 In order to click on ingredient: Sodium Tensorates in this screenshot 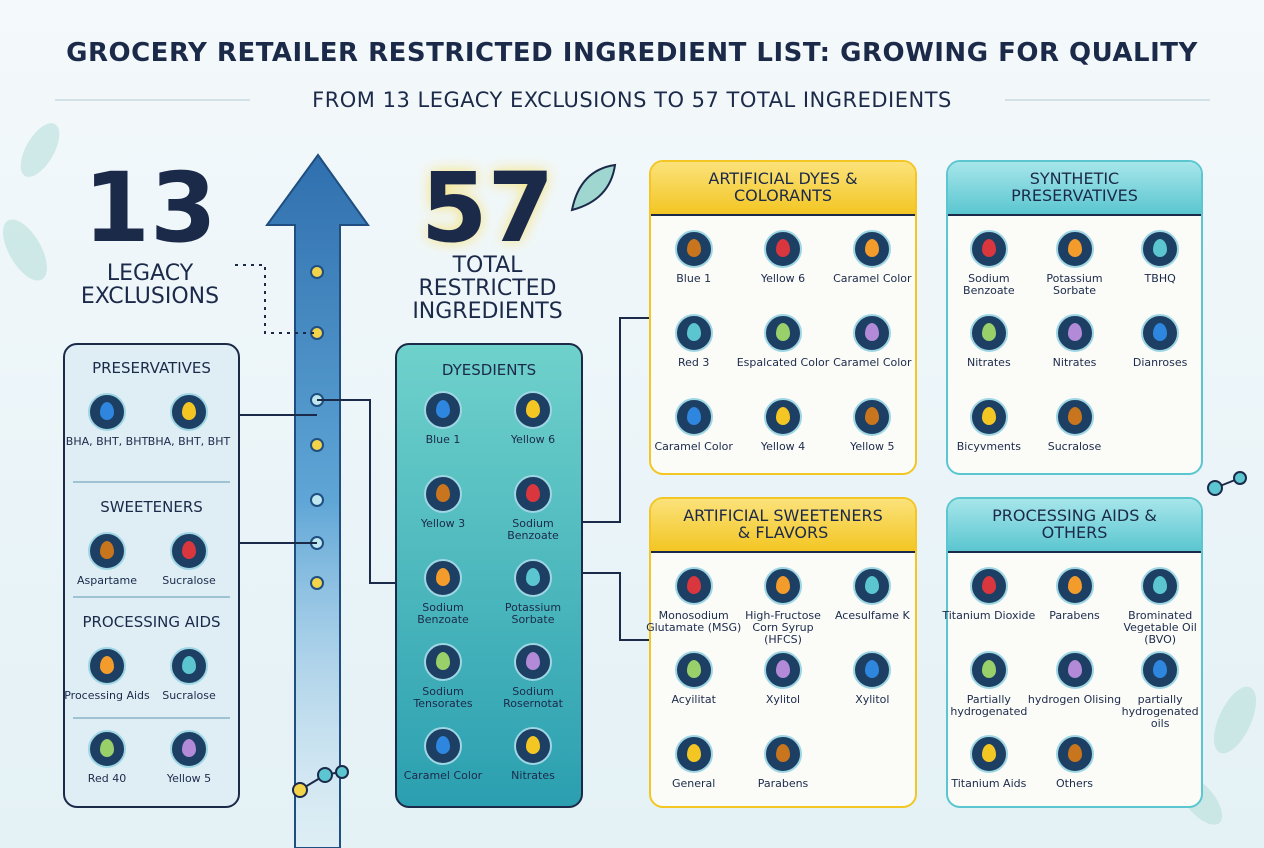, I will do `click(443, 676)`.